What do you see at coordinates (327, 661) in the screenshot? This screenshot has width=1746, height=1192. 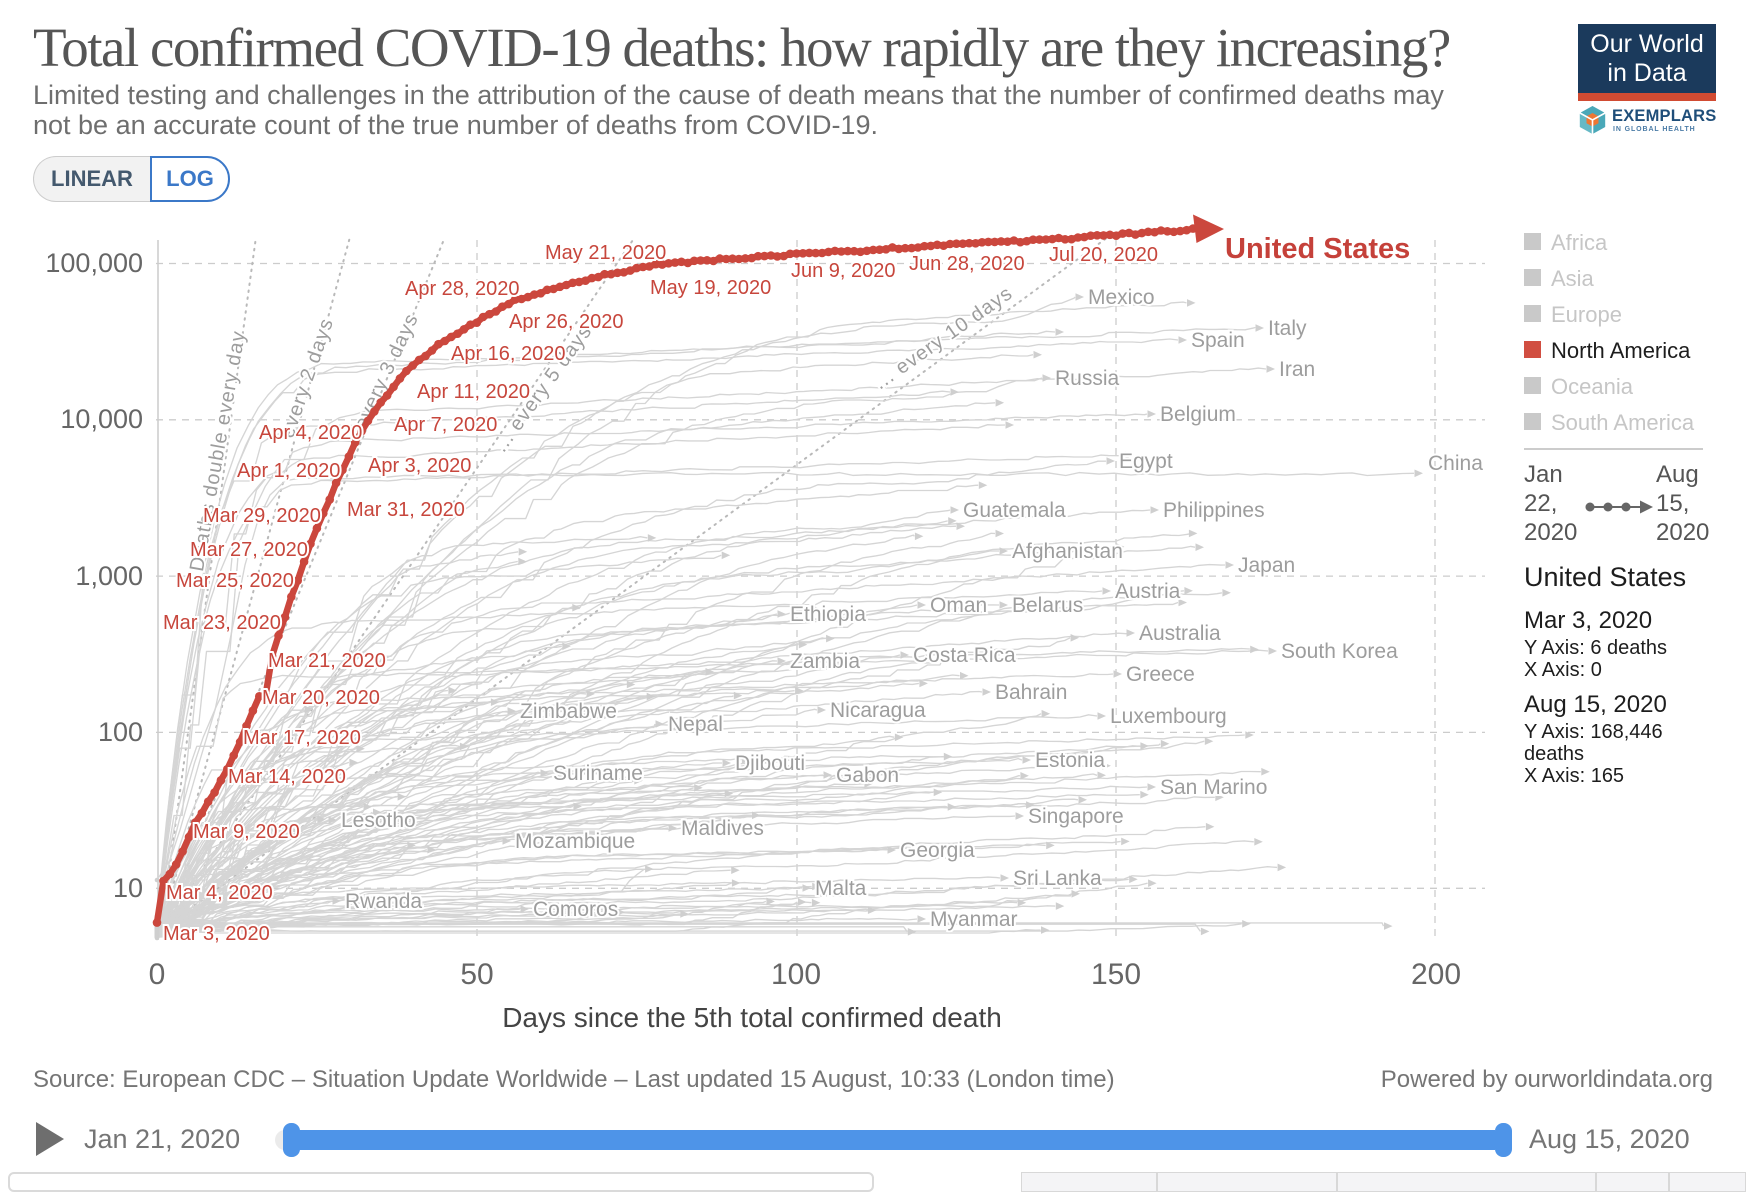 I see `svg-text: Mar 21, 2020` at bounding box center [327, 661].